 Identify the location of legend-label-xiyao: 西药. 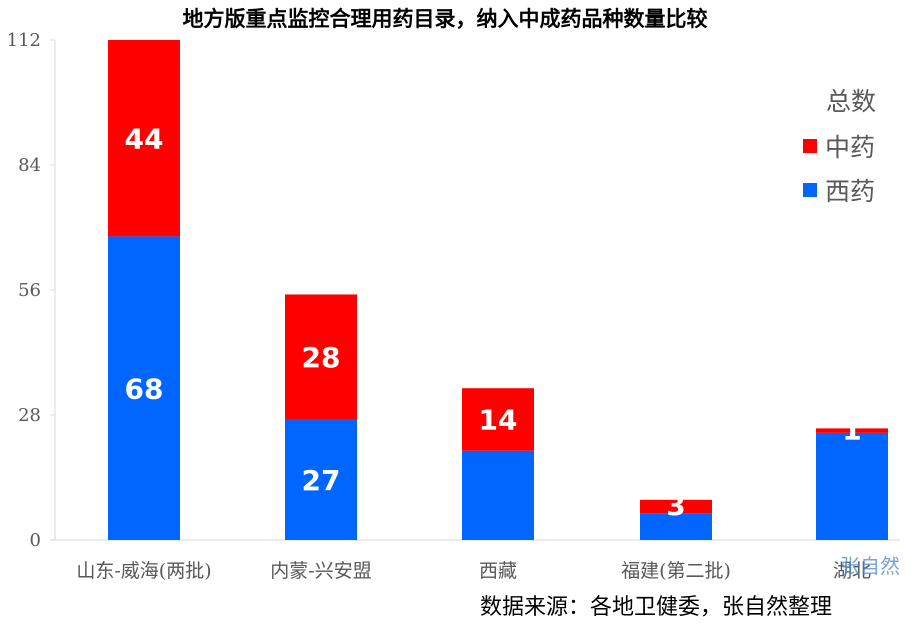
(850, 191).